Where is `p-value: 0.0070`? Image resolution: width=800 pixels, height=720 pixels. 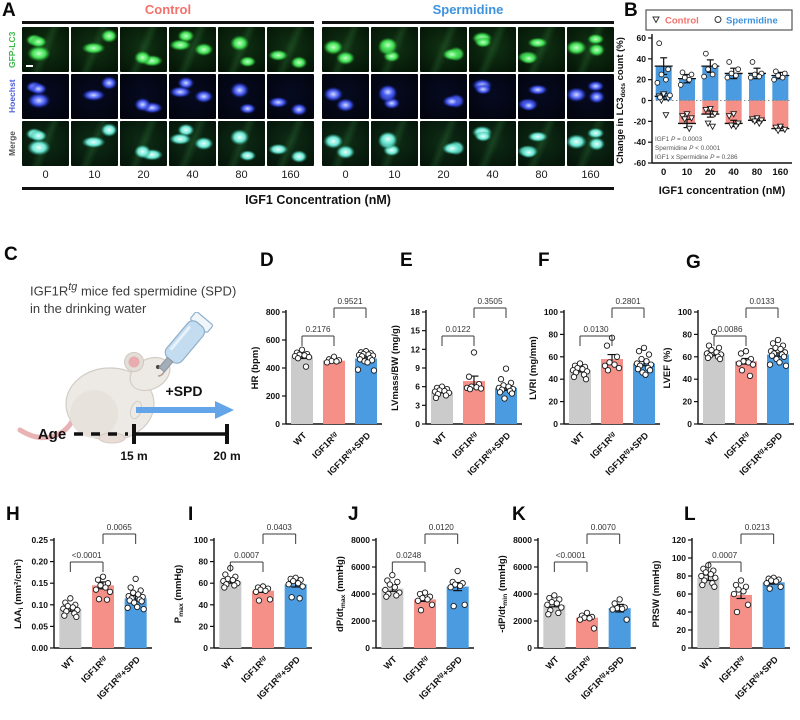
p-value: 0.0070 is located at coordinates (603, 527).